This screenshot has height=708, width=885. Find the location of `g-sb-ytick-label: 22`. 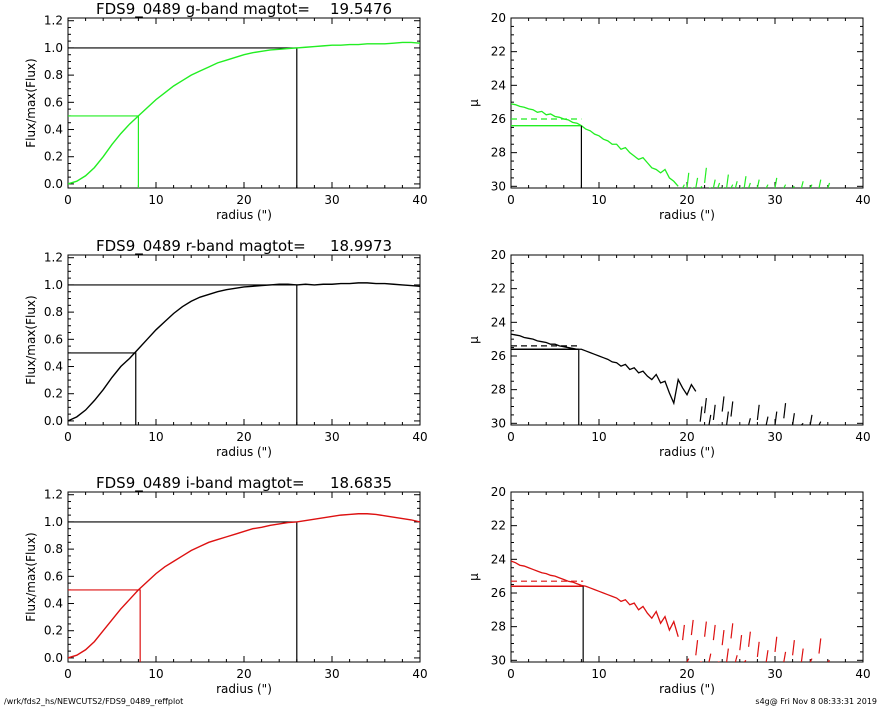

g-sb-ytick-label: 22 is located at coordinates (498, 52).